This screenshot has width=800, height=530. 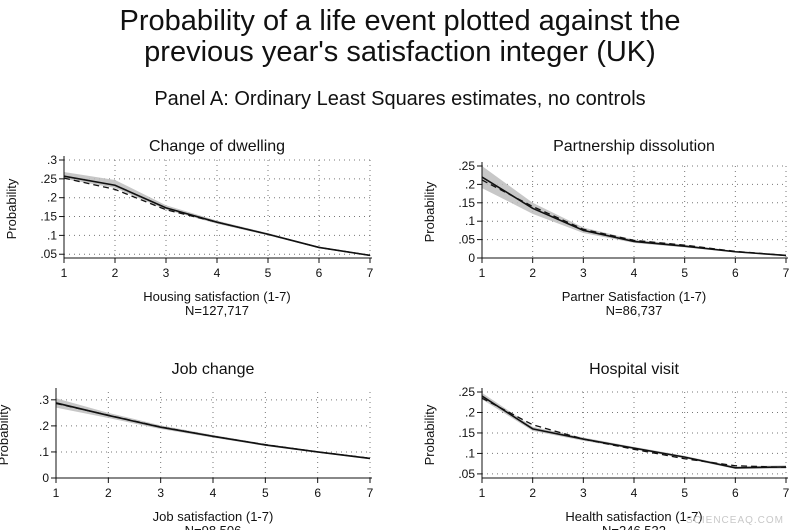 What do you see at coordinates (634, 146) in the screenshot?
I see `chart-title: Partnership dissolution` at bounding box center [634, 146].